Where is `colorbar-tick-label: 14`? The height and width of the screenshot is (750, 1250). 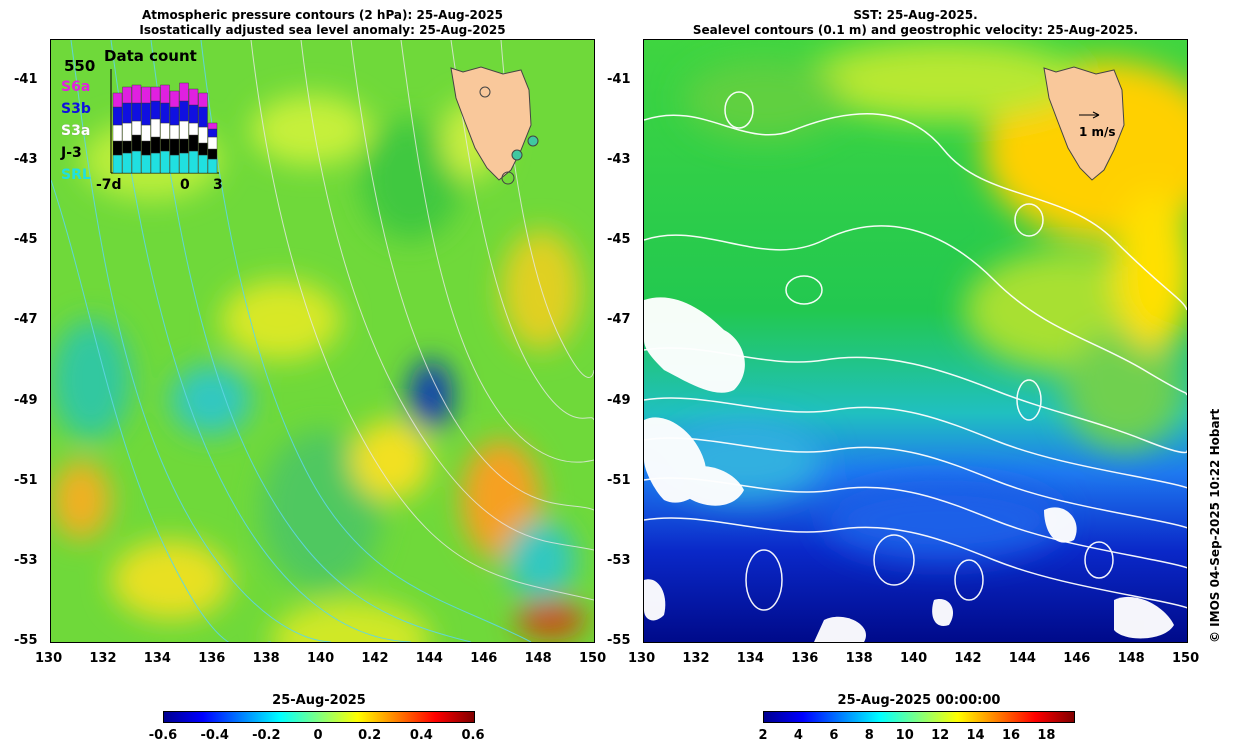
colorbar-tick-label: 14 is located at coordinates (975, 735).